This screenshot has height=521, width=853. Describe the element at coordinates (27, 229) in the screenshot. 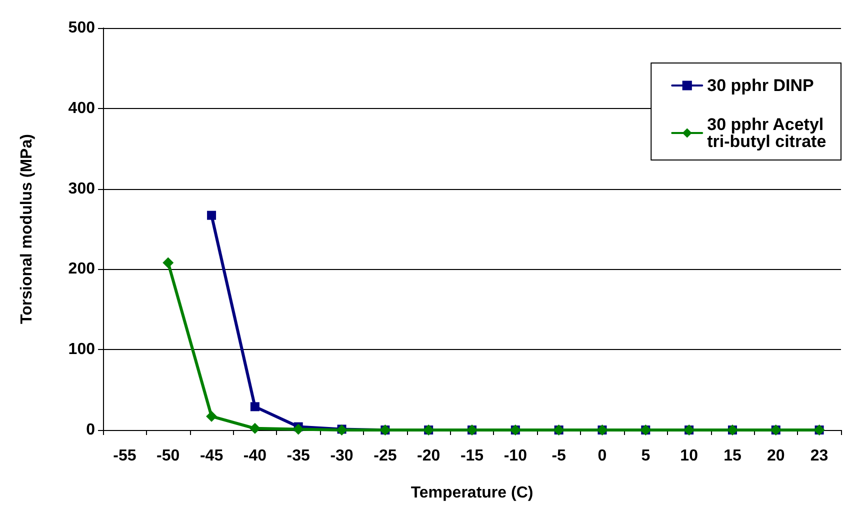

I see `y-axis-title: Torsional modulus (MPa)` at that location.